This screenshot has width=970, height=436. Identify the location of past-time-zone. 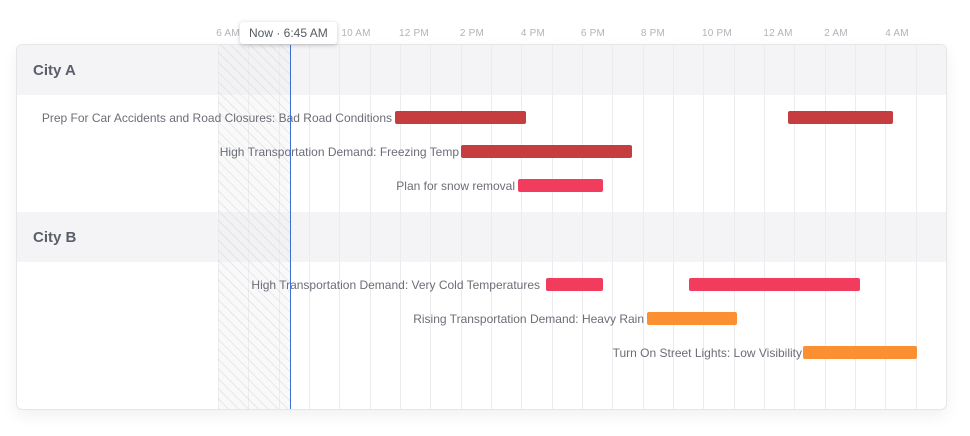
(254, 227).